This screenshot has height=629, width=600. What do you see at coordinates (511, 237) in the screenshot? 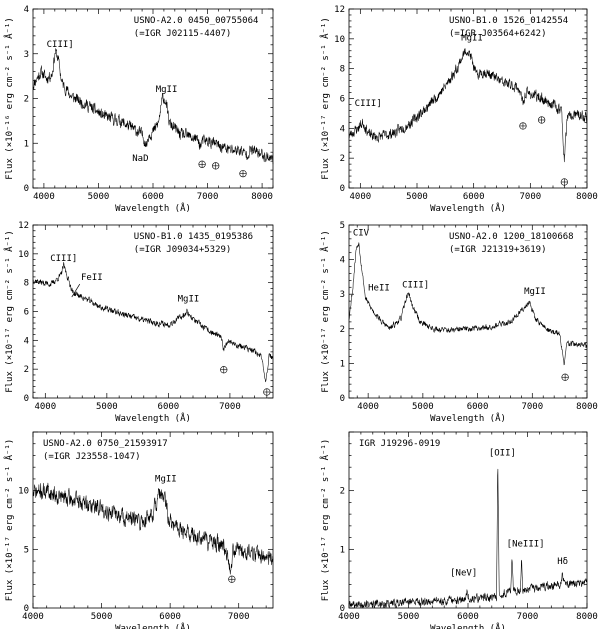
I see `chart-title: USNO-A2.0 1200_18100668` at bounding box center [511, 237].